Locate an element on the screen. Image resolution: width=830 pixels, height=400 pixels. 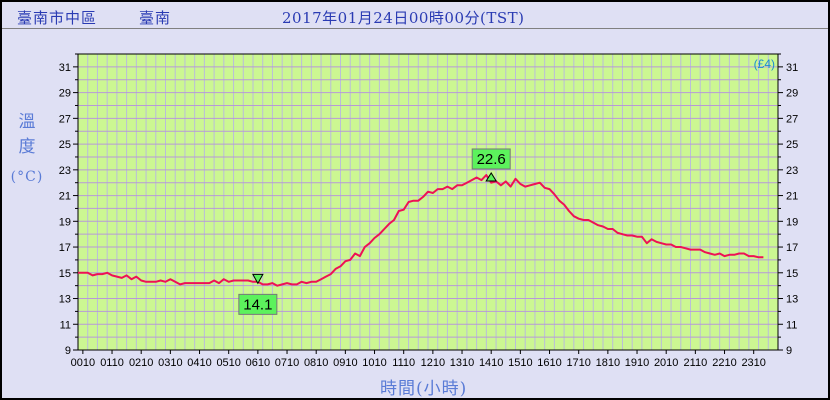
y-tick-label-right: 23 is located at coordinates (792, 171).